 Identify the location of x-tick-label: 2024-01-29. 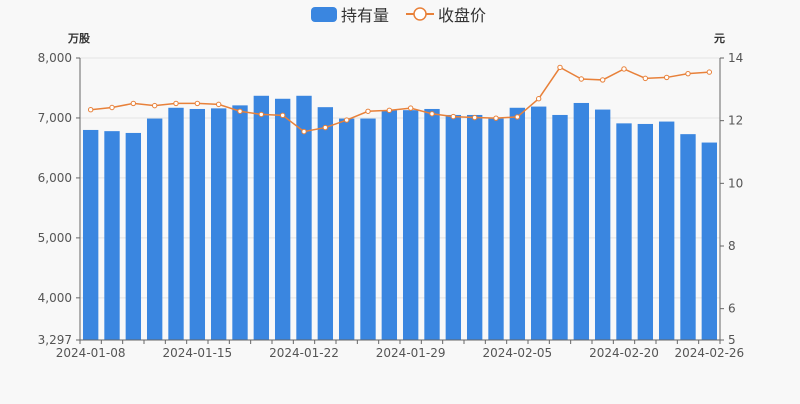
(411, 353).